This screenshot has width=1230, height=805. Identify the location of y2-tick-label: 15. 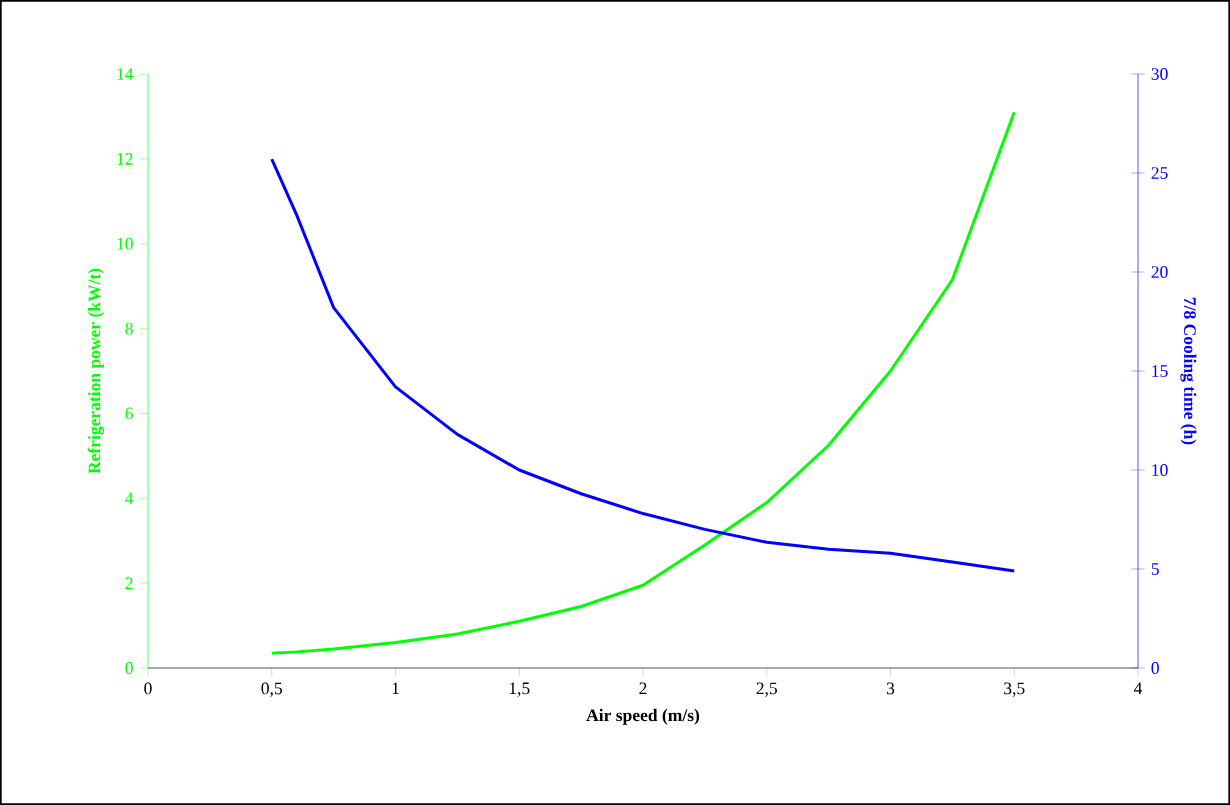
(1160, 371).